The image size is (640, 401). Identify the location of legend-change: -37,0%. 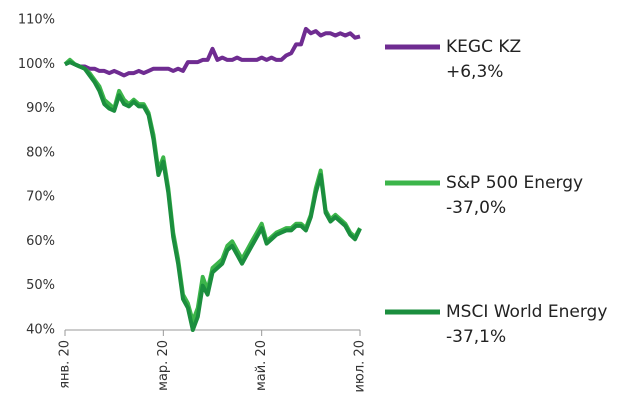
(476, 208).